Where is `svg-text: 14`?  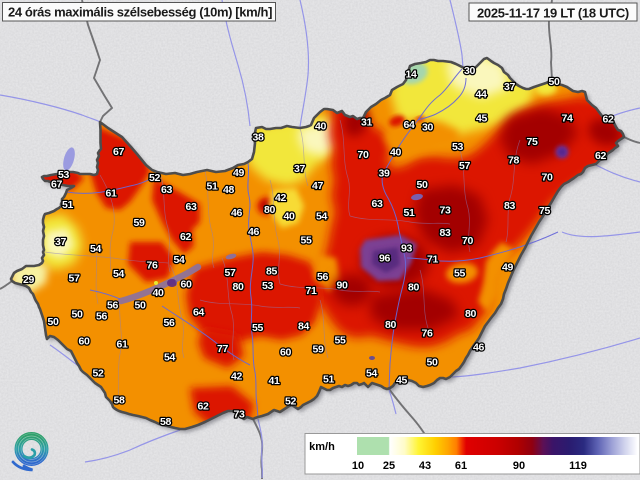
svg-text: 14 is located at coordinates (411, 75).